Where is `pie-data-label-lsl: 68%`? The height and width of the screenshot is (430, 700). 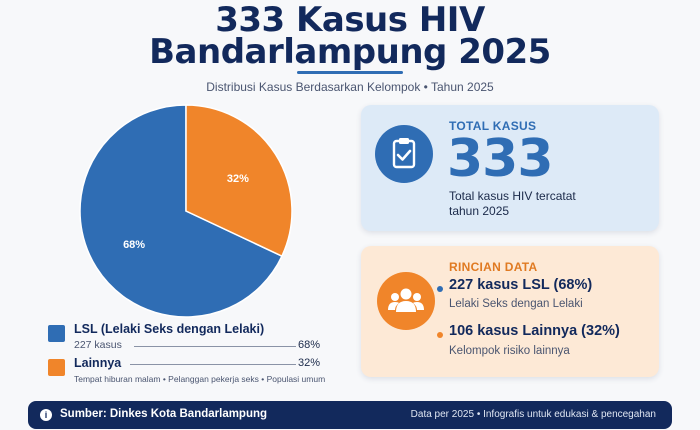
pie-data-label-lsl: 68% is located at coordinates (134, 245).